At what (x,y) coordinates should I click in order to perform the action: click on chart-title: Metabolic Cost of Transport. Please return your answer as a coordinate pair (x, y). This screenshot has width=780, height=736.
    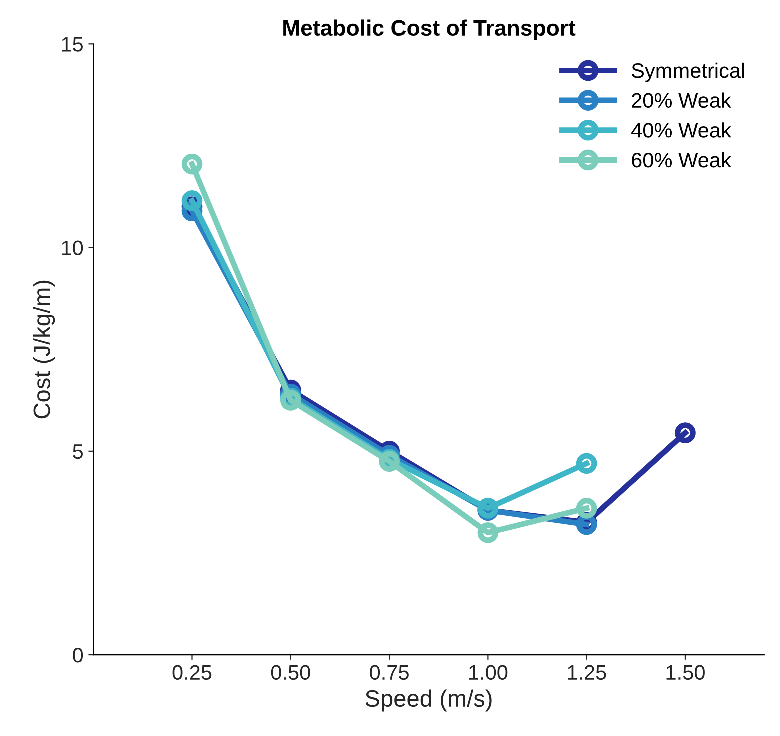
    Looking at the image, I should click on (430, 30).